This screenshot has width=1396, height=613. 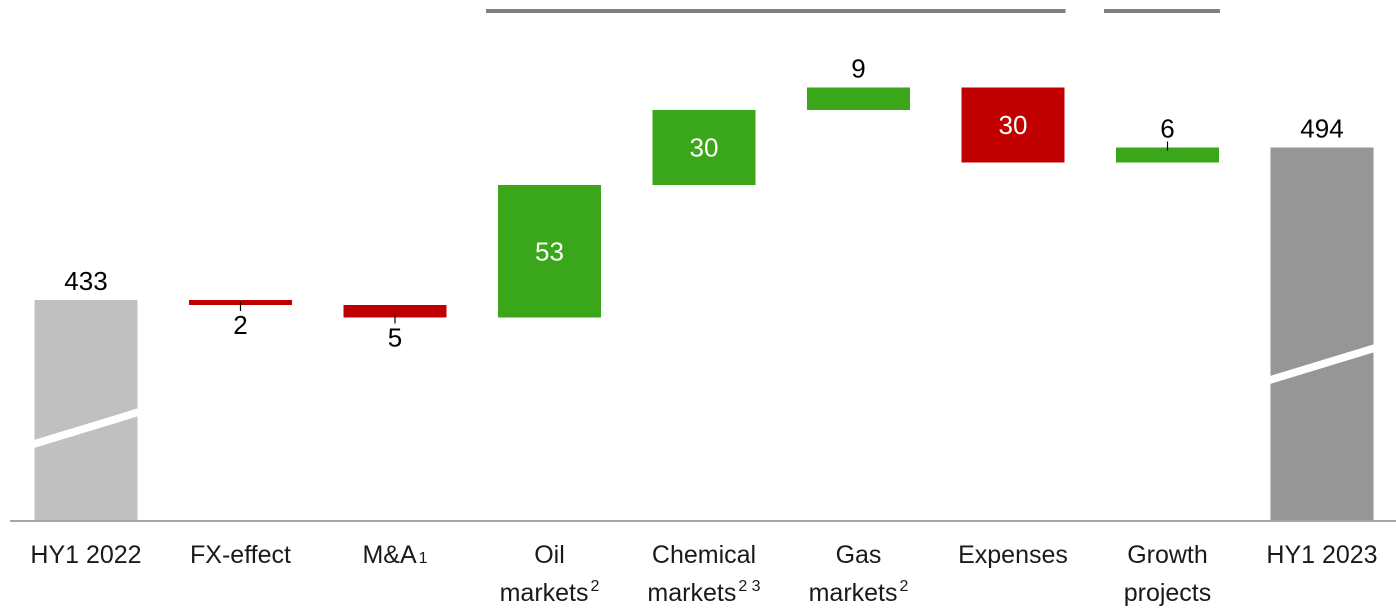 I want to click on category-label-chemical-markets-line2: markets 2 3, so click(x=703, y=592).